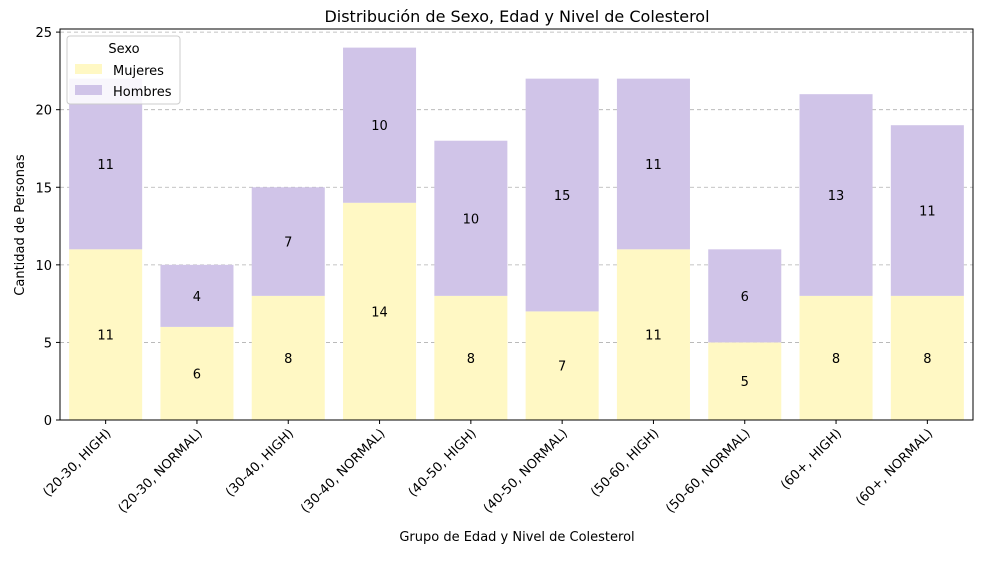 Image resolution: width=988 pixels, height=562 pixels. What do you see at coordinates (708, 471) in the screenshot?
I see `x-tick-label: (50-60, NORMAL)` at bounding box center [708, 471].